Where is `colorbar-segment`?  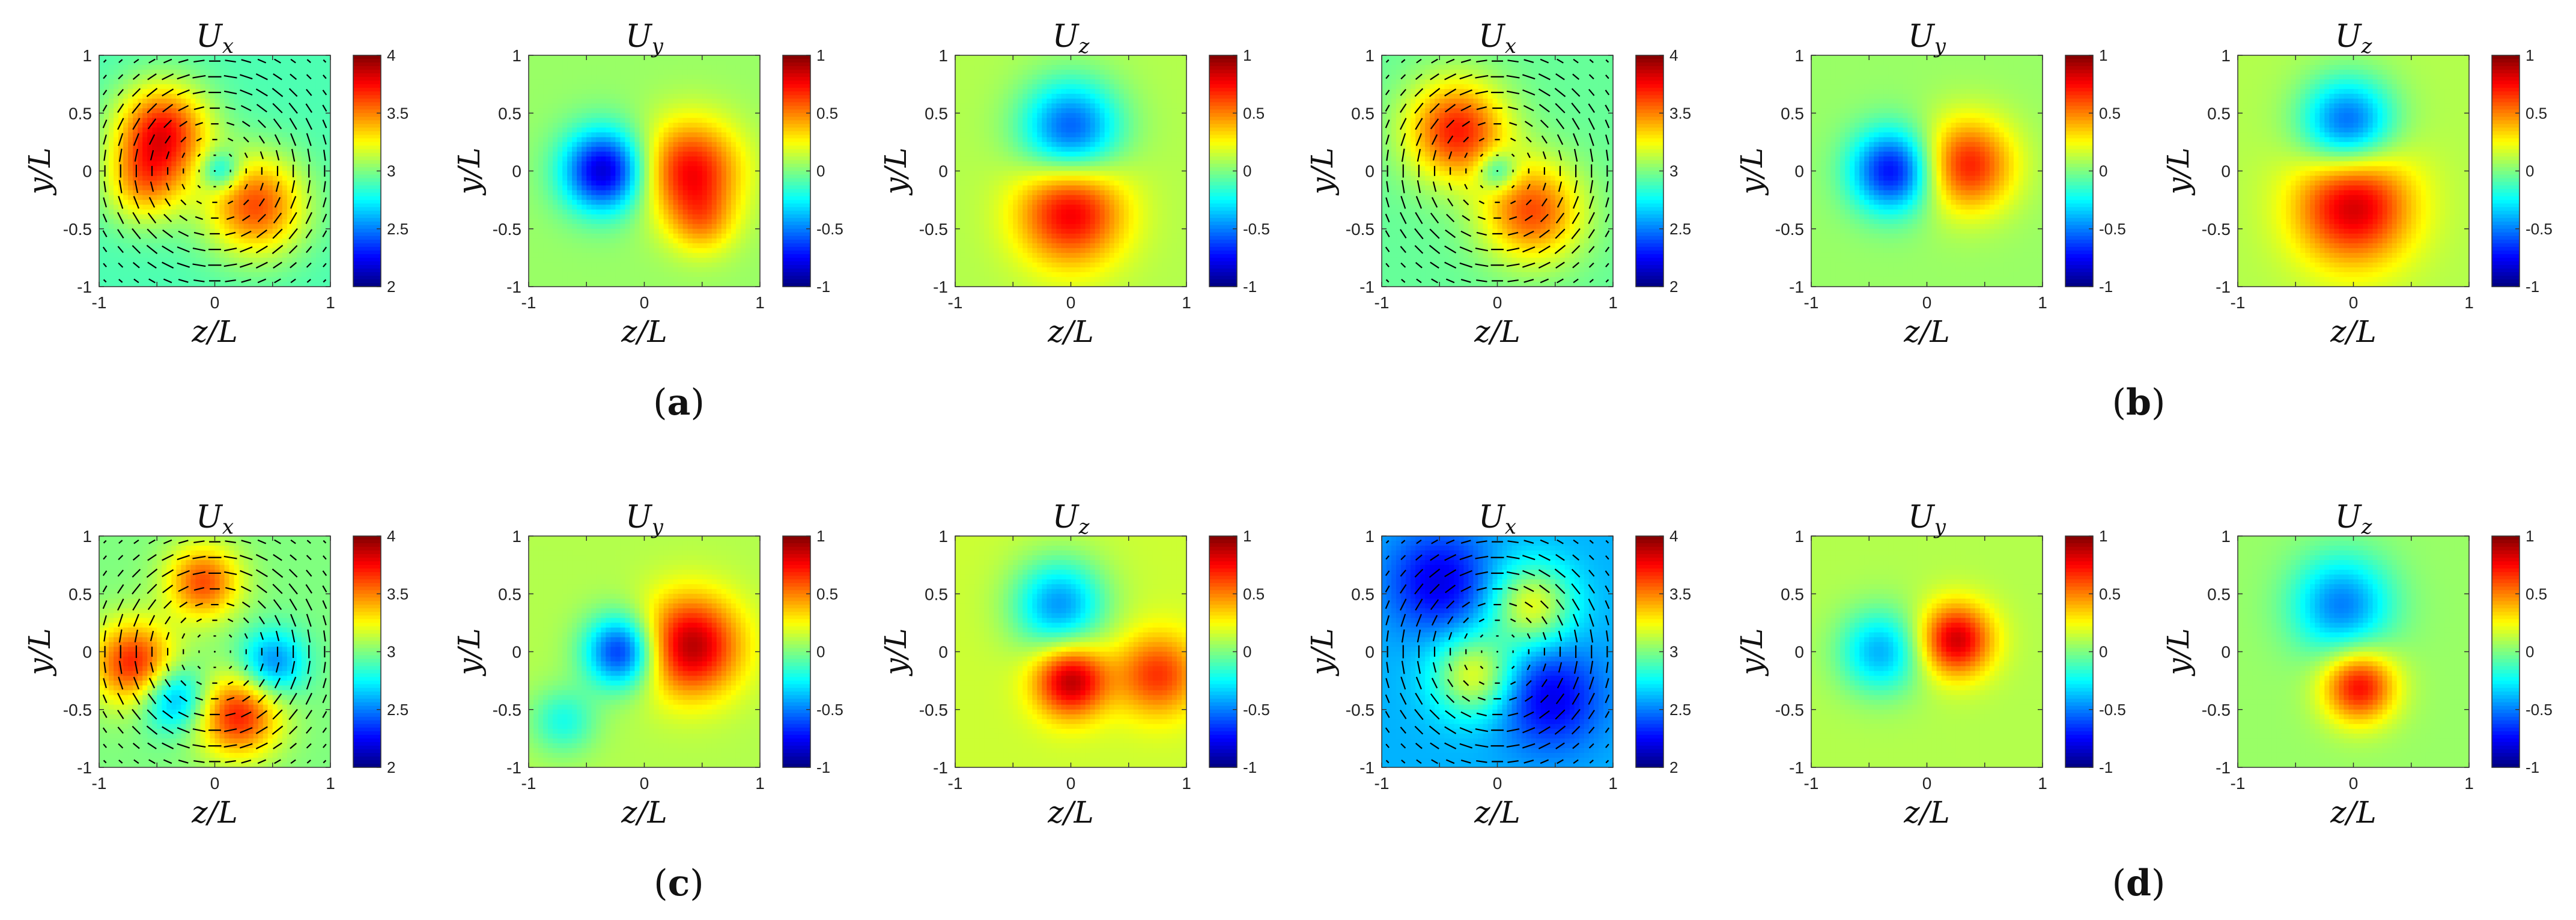
colorbar-segment is located at coordinates (367, 119).